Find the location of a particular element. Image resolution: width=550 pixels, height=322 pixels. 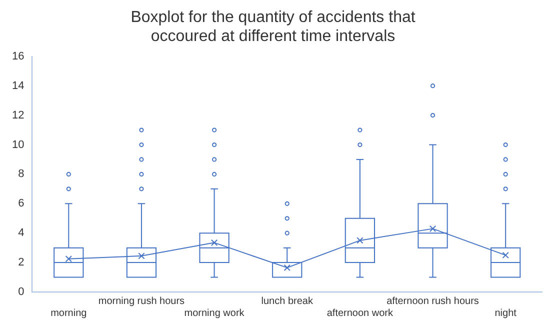

chart-title: Boxplot for the quantity of accidents that occoured at different time intervals is located at coordinates (273, 27).